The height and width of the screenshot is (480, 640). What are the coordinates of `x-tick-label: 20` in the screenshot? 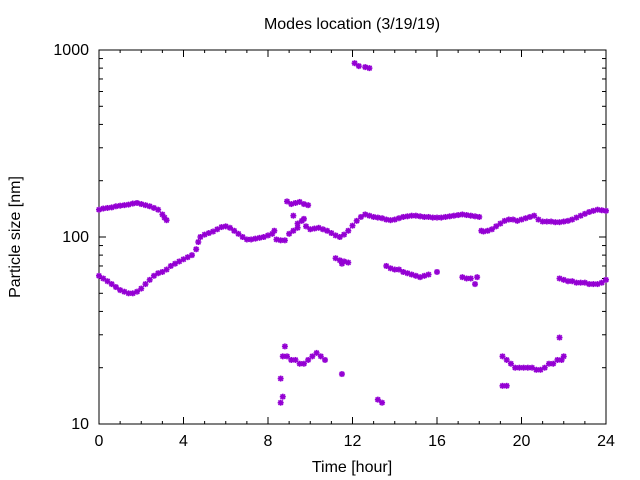 It's located at (522, 441).